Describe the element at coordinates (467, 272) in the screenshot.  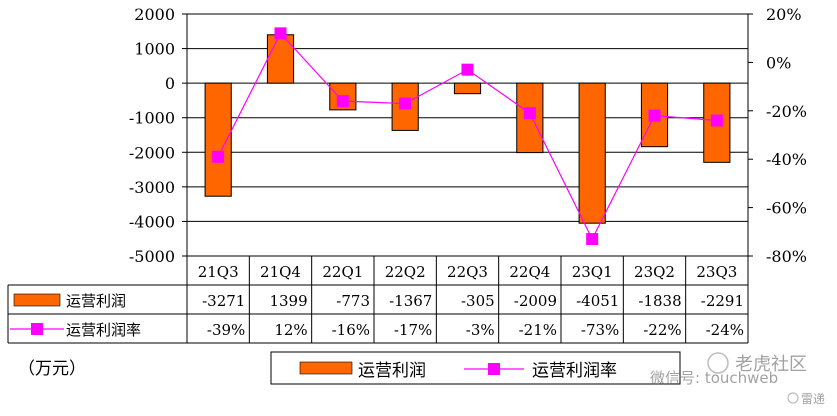
I see `category-label: 22Q3` at that location.